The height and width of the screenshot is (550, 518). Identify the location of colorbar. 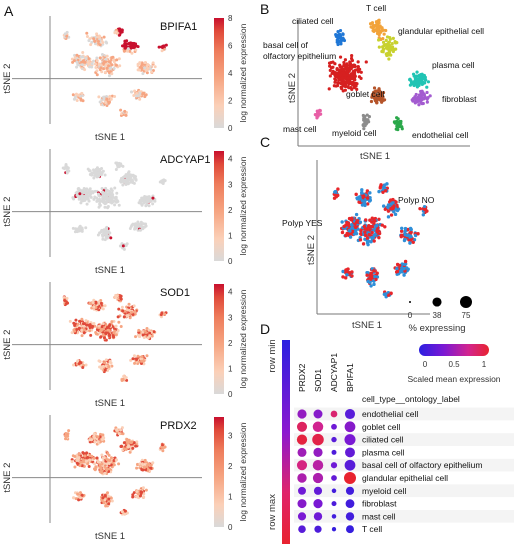
(219, 472).